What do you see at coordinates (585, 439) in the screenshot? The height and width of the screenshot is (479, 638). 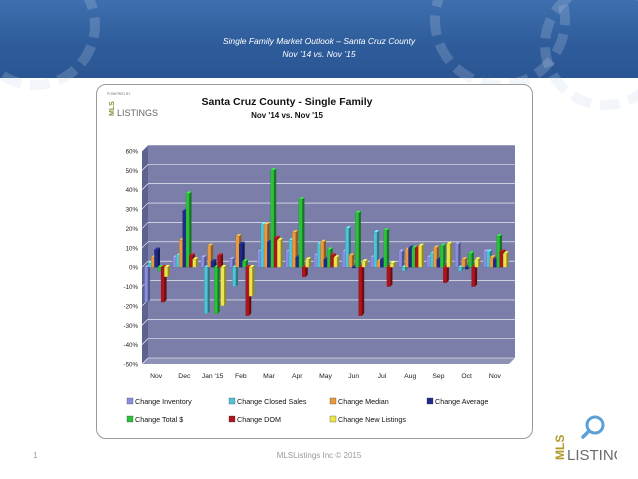 I see `mls-logo: MLS LISTINGS` at bounding box center [585, 439].